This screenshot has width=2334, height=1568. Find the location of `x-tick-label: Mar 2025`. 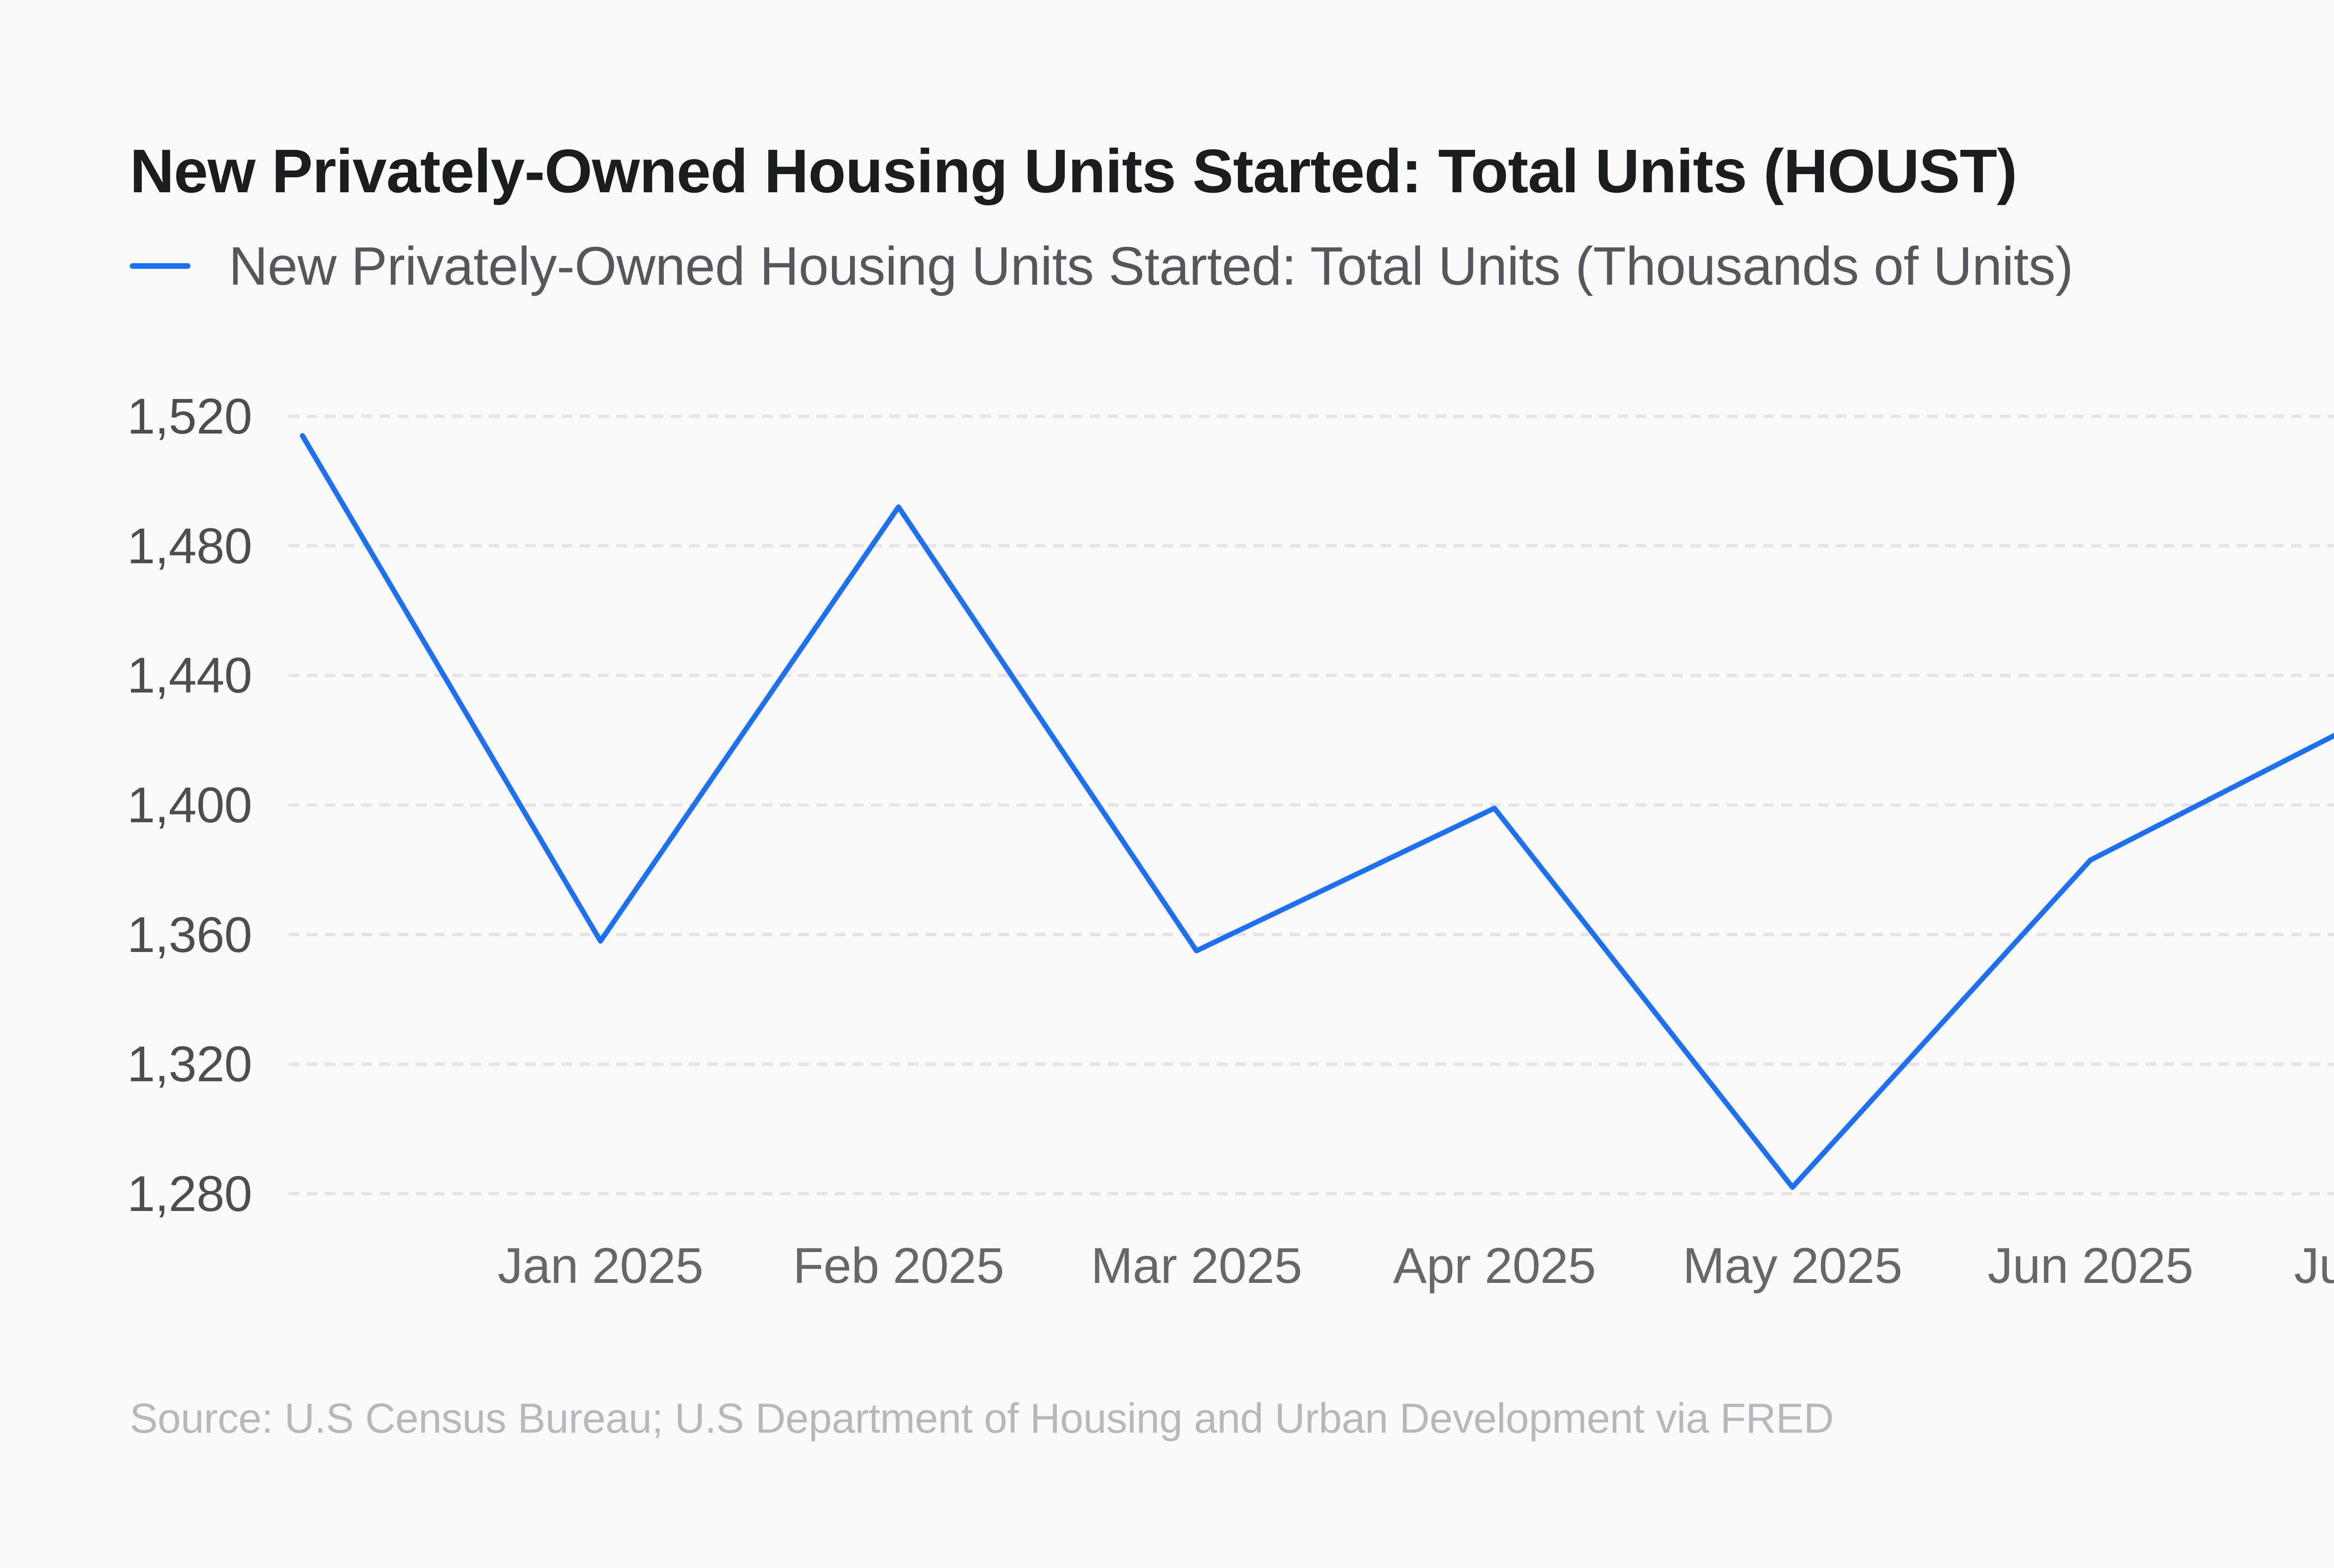

x-tick-label: Mar 2025 is located at coordinates (1196, 1265).